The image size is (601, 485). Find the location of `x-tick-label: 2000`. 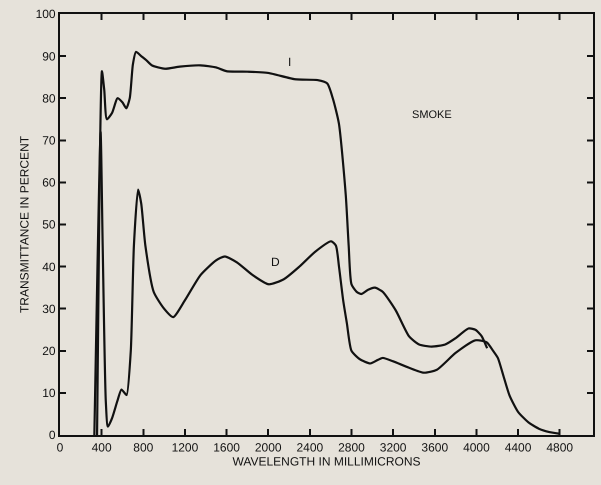

x-tick-label: 2000 is located at coordinates (268, 447).